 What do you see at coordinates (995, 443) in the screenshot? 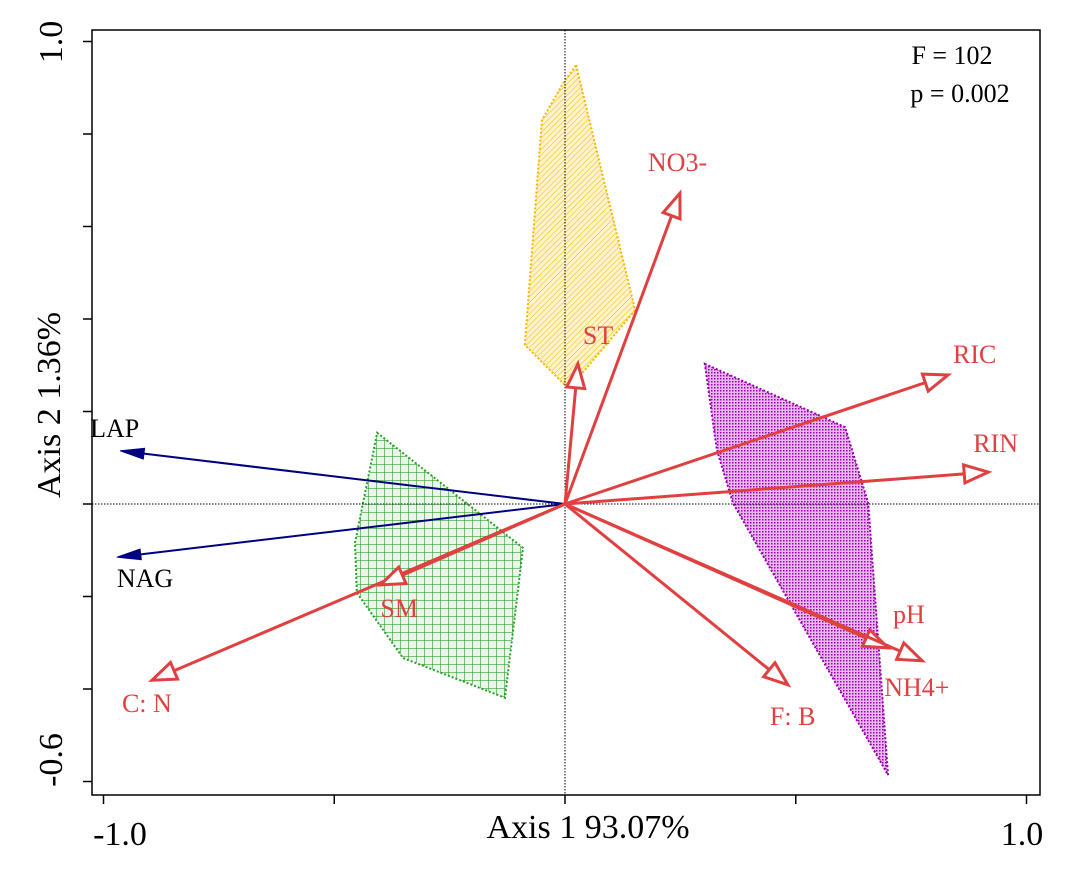
I see `arrow-label: RIN` at bounding box center [995, 443].